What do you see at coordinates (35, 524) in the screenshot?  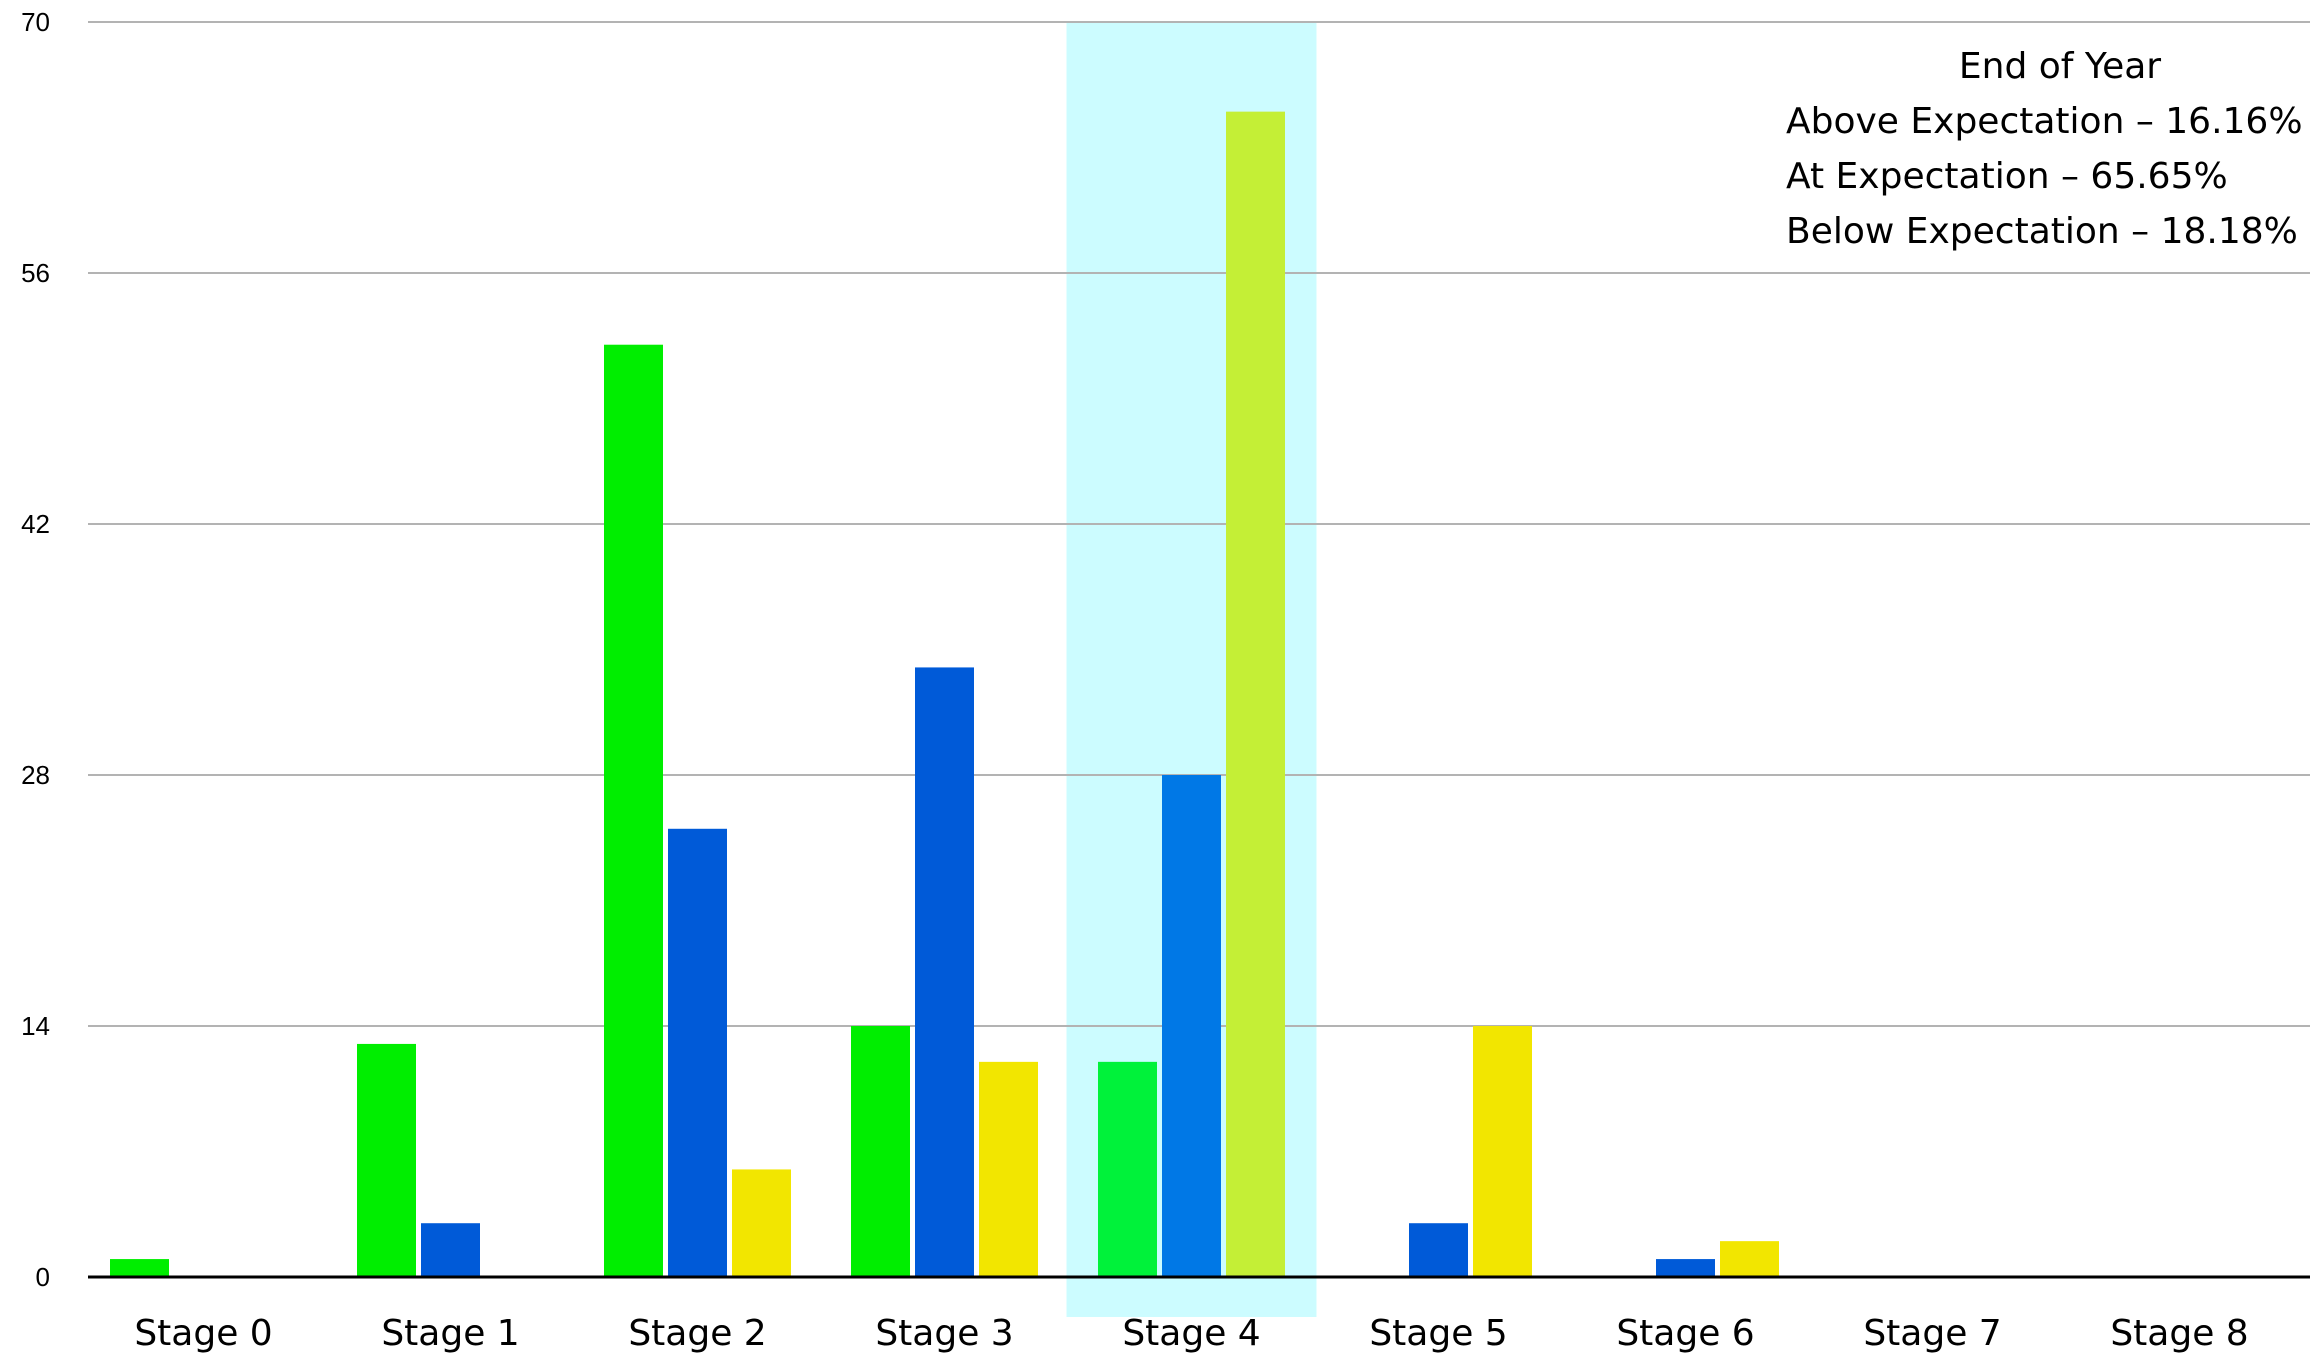 I see `y-tick-label: 42` at bounding box center [35, 524].